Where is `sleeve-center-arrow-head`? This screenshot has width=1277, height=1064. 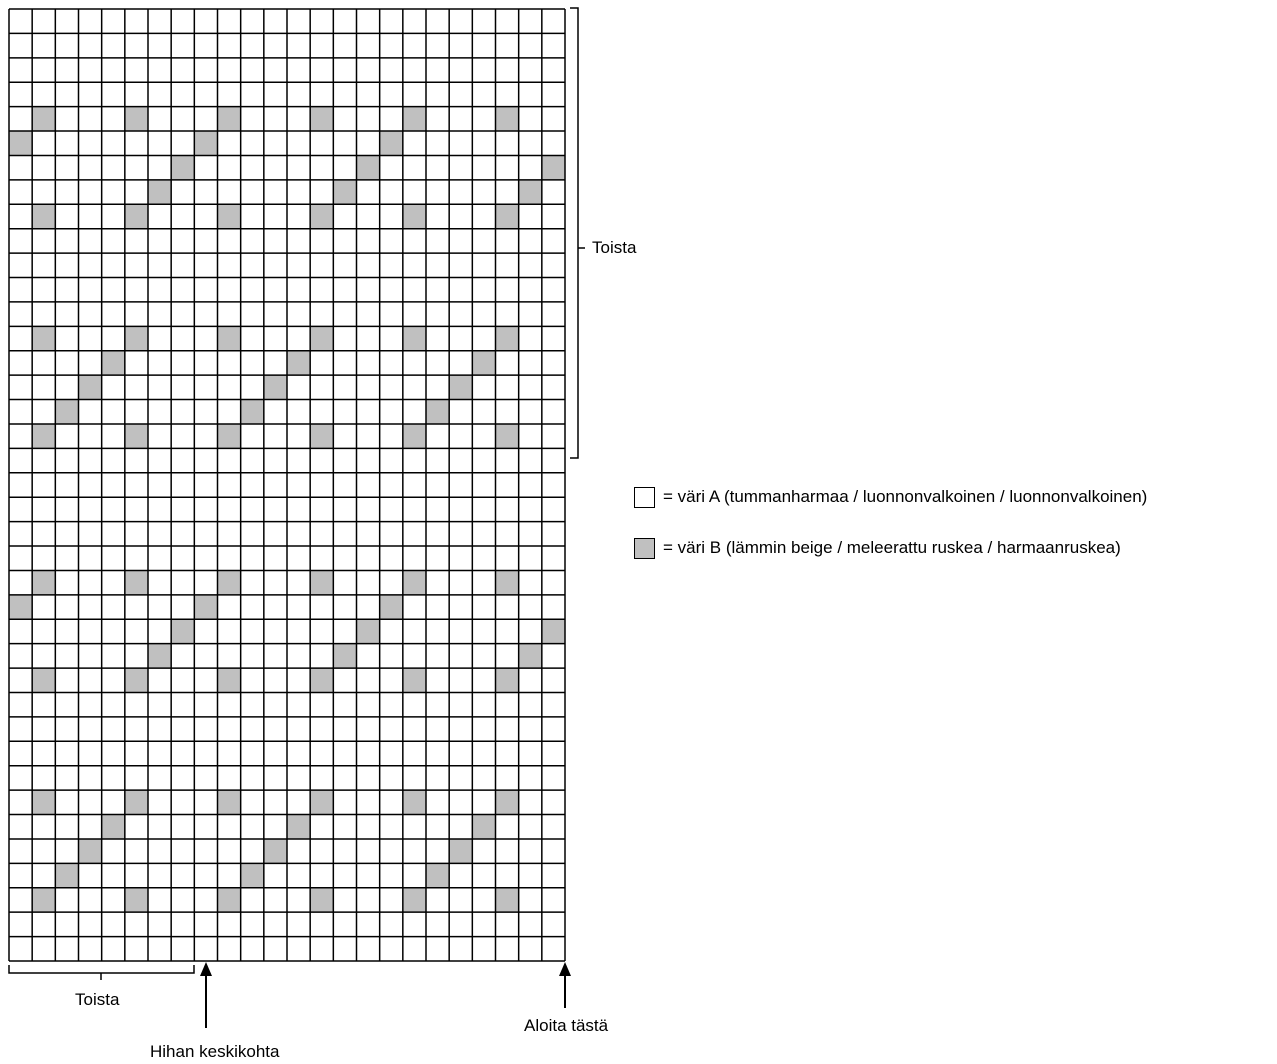 sleeve-center-arrow-head is located at coordinates (206, 969).